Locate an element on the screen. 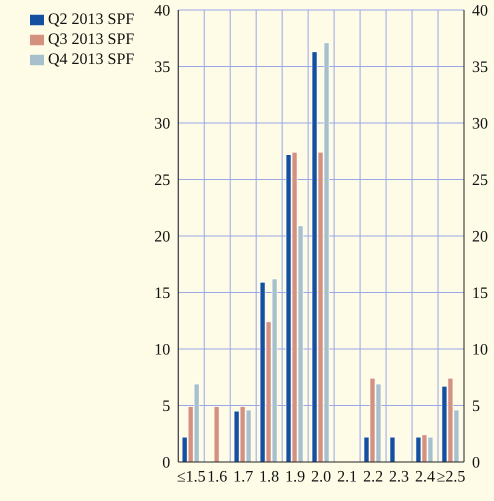 This screenshot has width=494, height=501. y-tick-label: 20 is located at coordinates (162, 237).